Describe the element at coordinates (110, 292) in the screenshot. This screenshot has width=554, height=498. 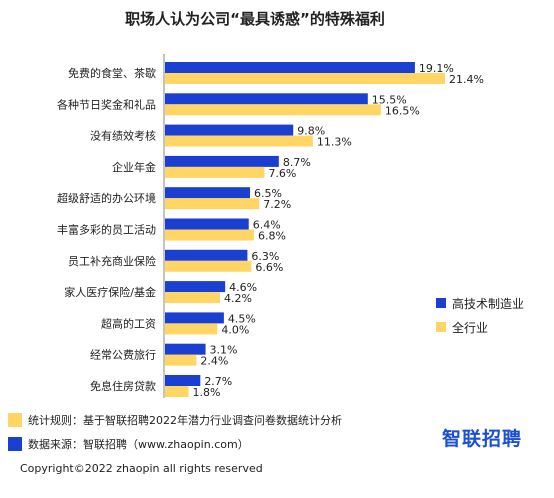
I see `category-label: 家人医疗保险/基金` at that location.